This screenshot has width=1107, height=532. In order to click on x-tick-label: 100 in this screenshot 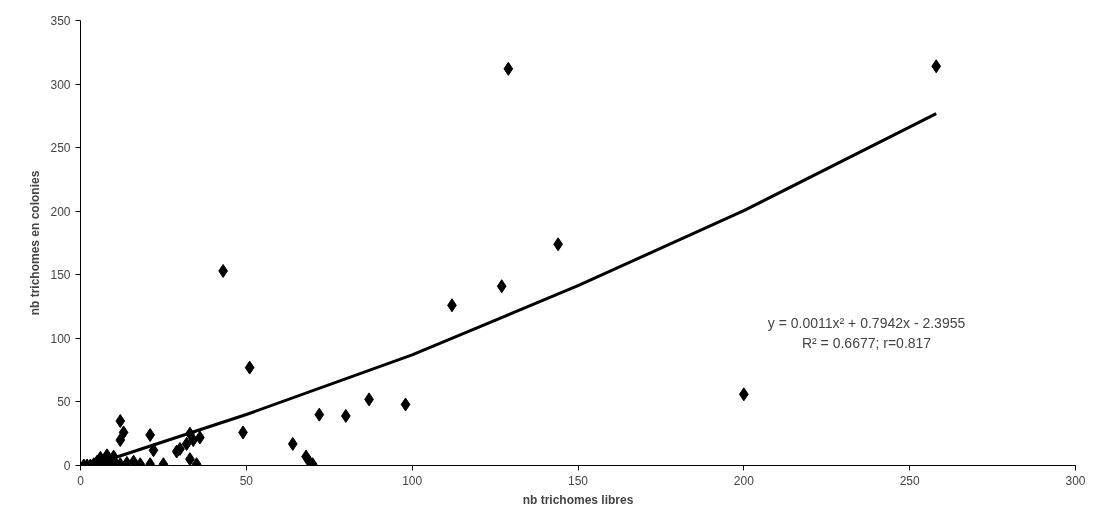, I will do `click(412, 480)`.